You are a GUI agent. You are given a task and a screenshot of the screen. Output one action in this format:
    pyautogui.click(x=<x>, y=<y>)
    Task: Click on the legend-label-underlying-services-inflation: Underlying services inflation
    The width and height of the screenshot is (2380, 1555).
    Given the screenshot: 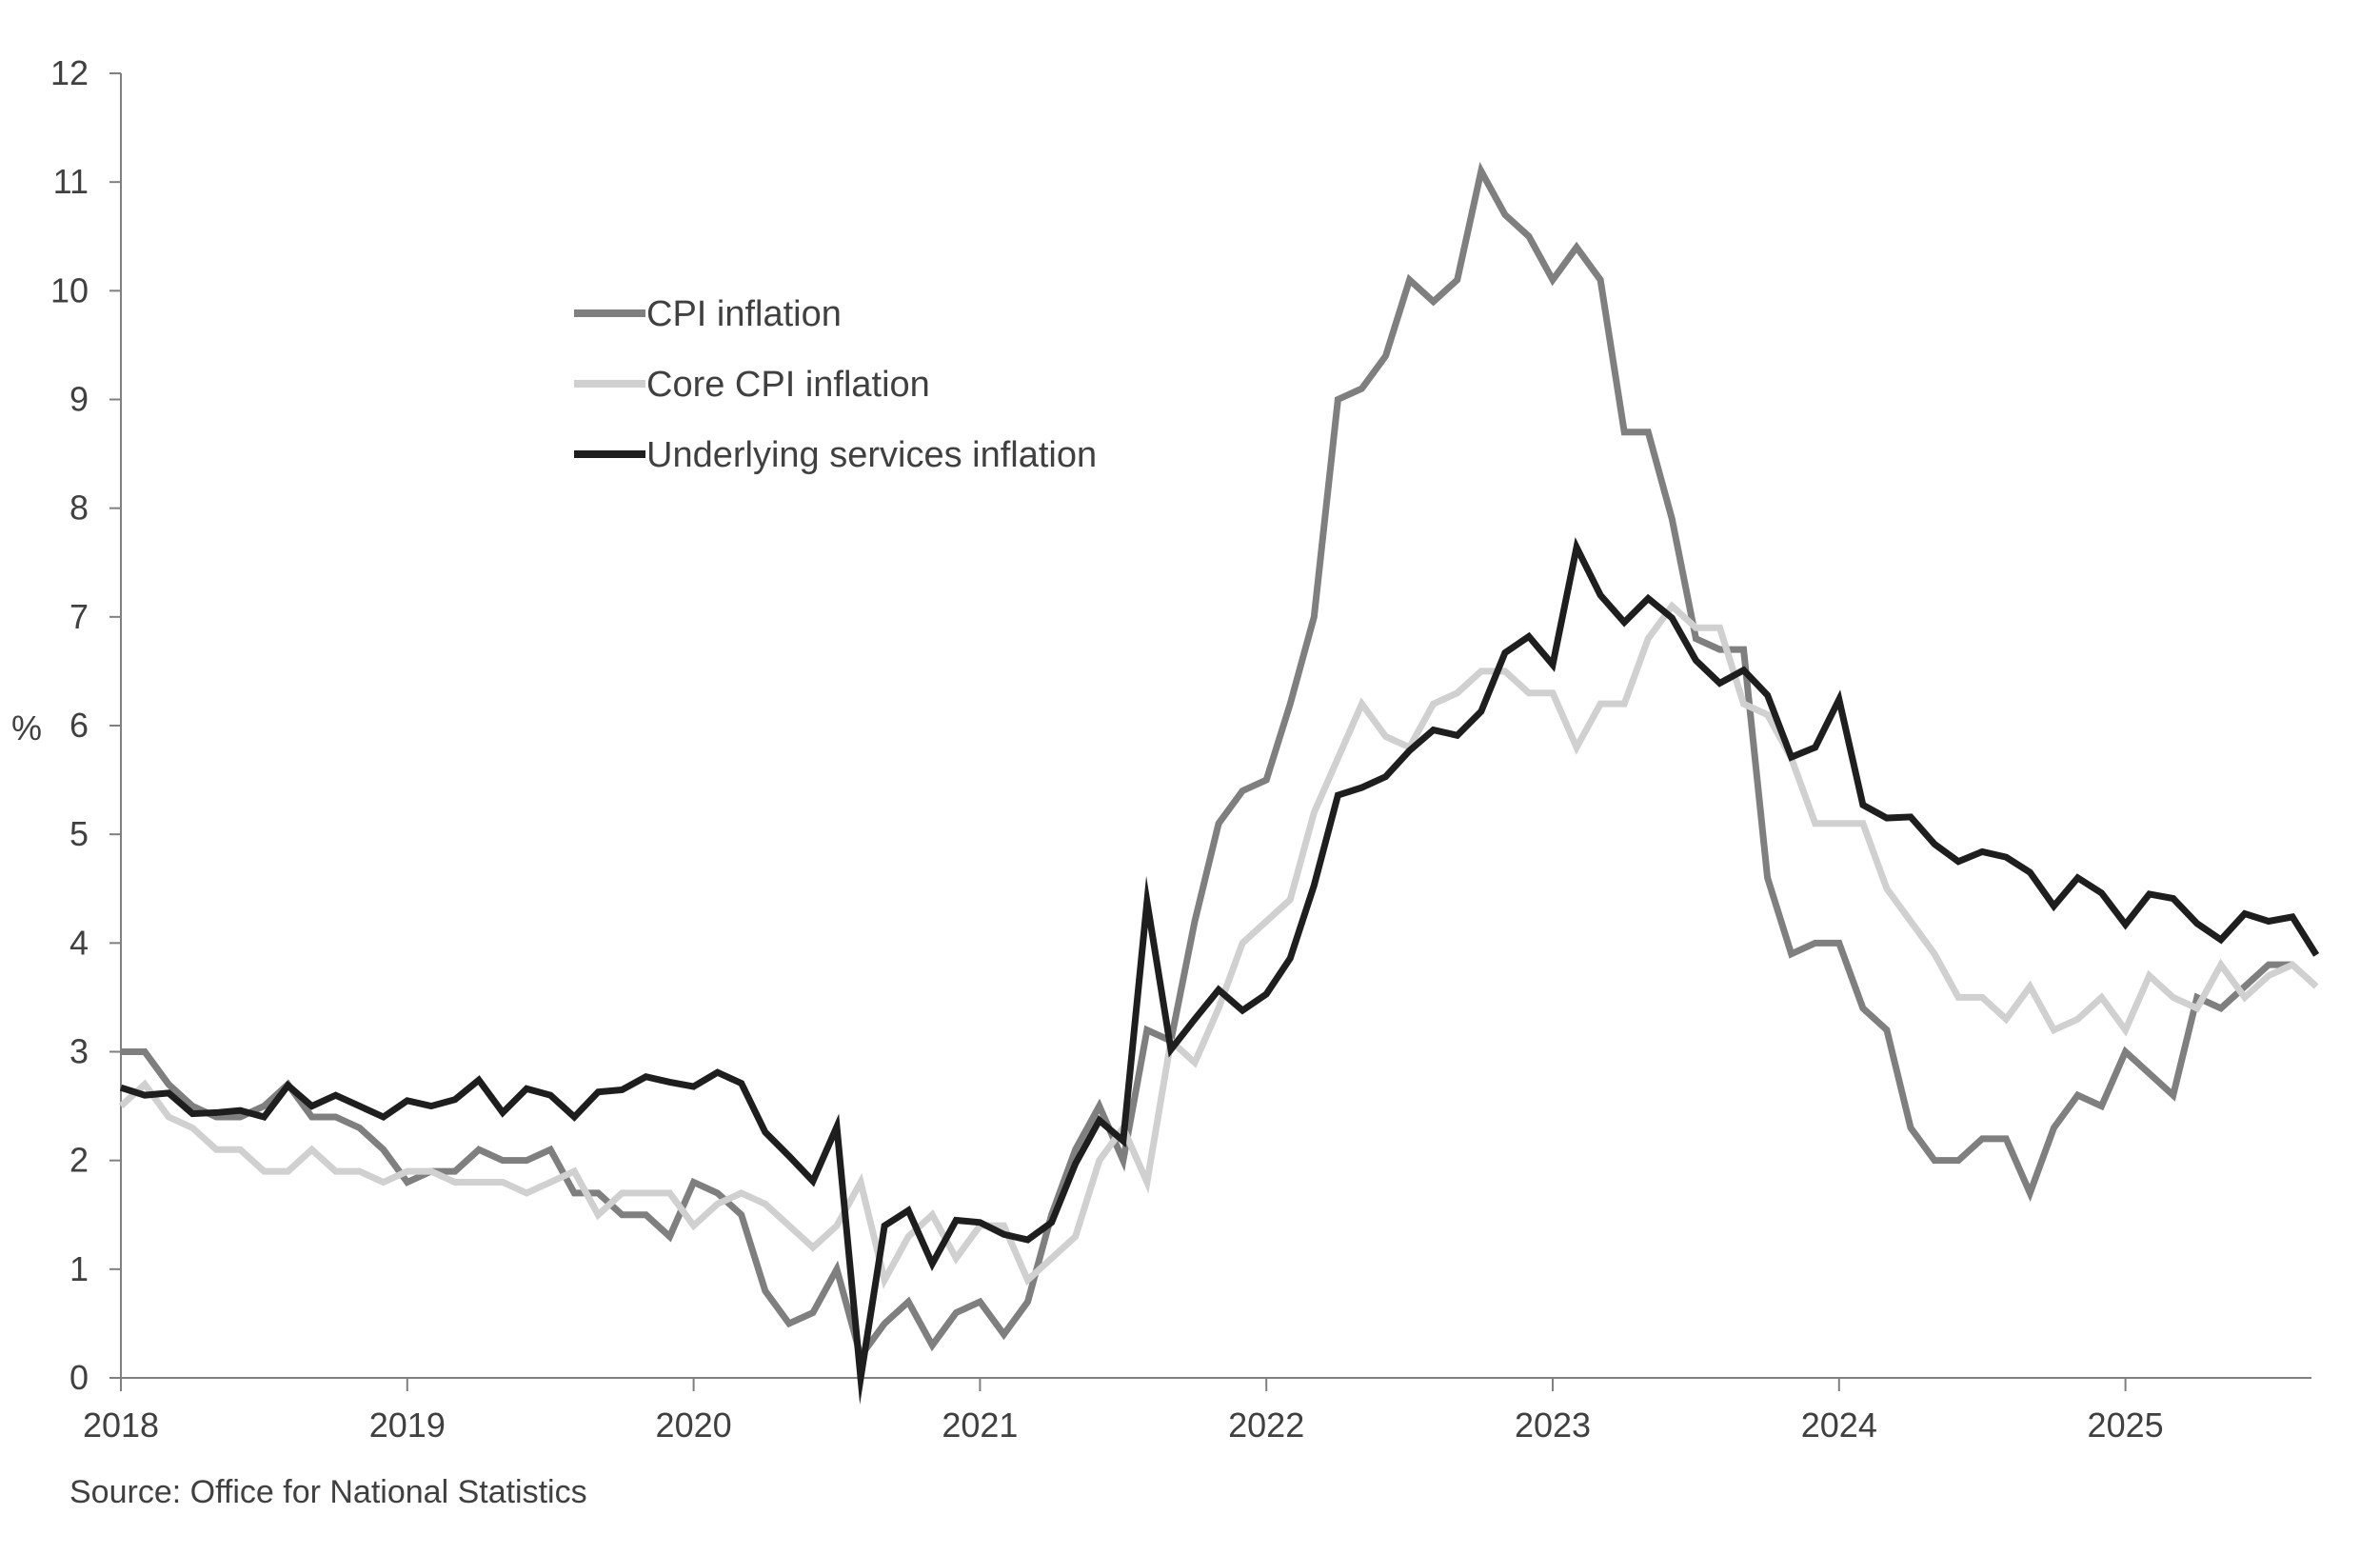 What is the action you would take?
    pyautogui.click(x=871, y=455)
    